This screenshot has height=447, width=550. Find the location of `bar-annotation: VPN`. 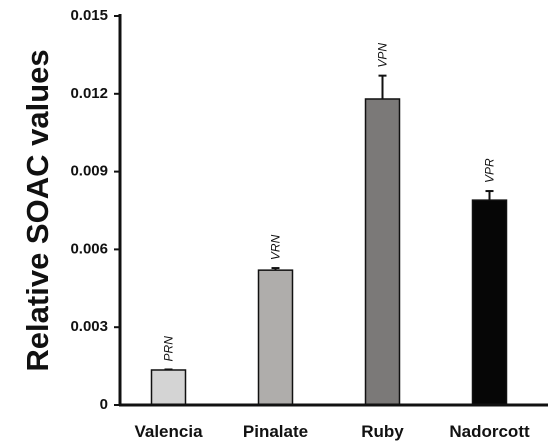

bar-annotation: VPN is located at coordinates (383, 55).